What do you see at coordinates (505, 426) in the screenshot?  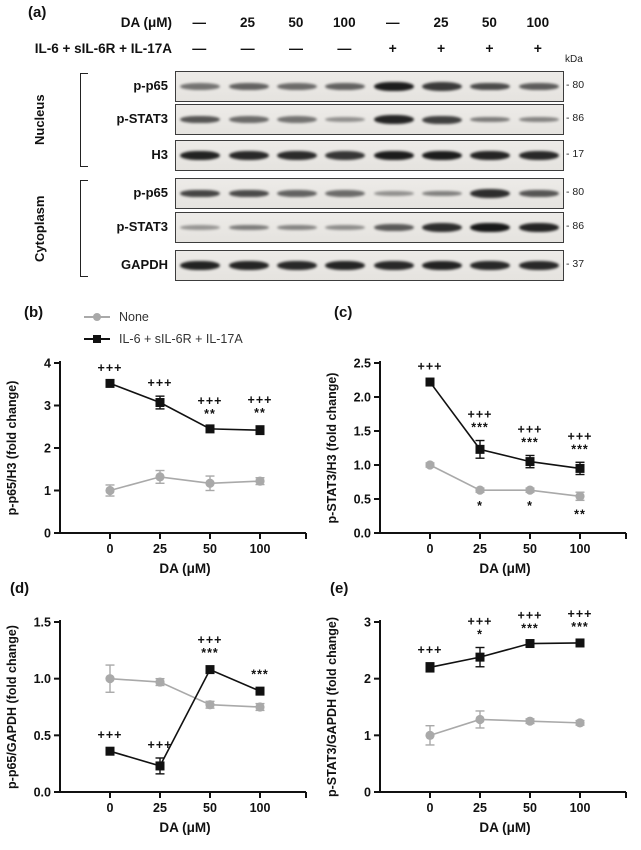 I see `series-stim` at bounding box center [505, 426].